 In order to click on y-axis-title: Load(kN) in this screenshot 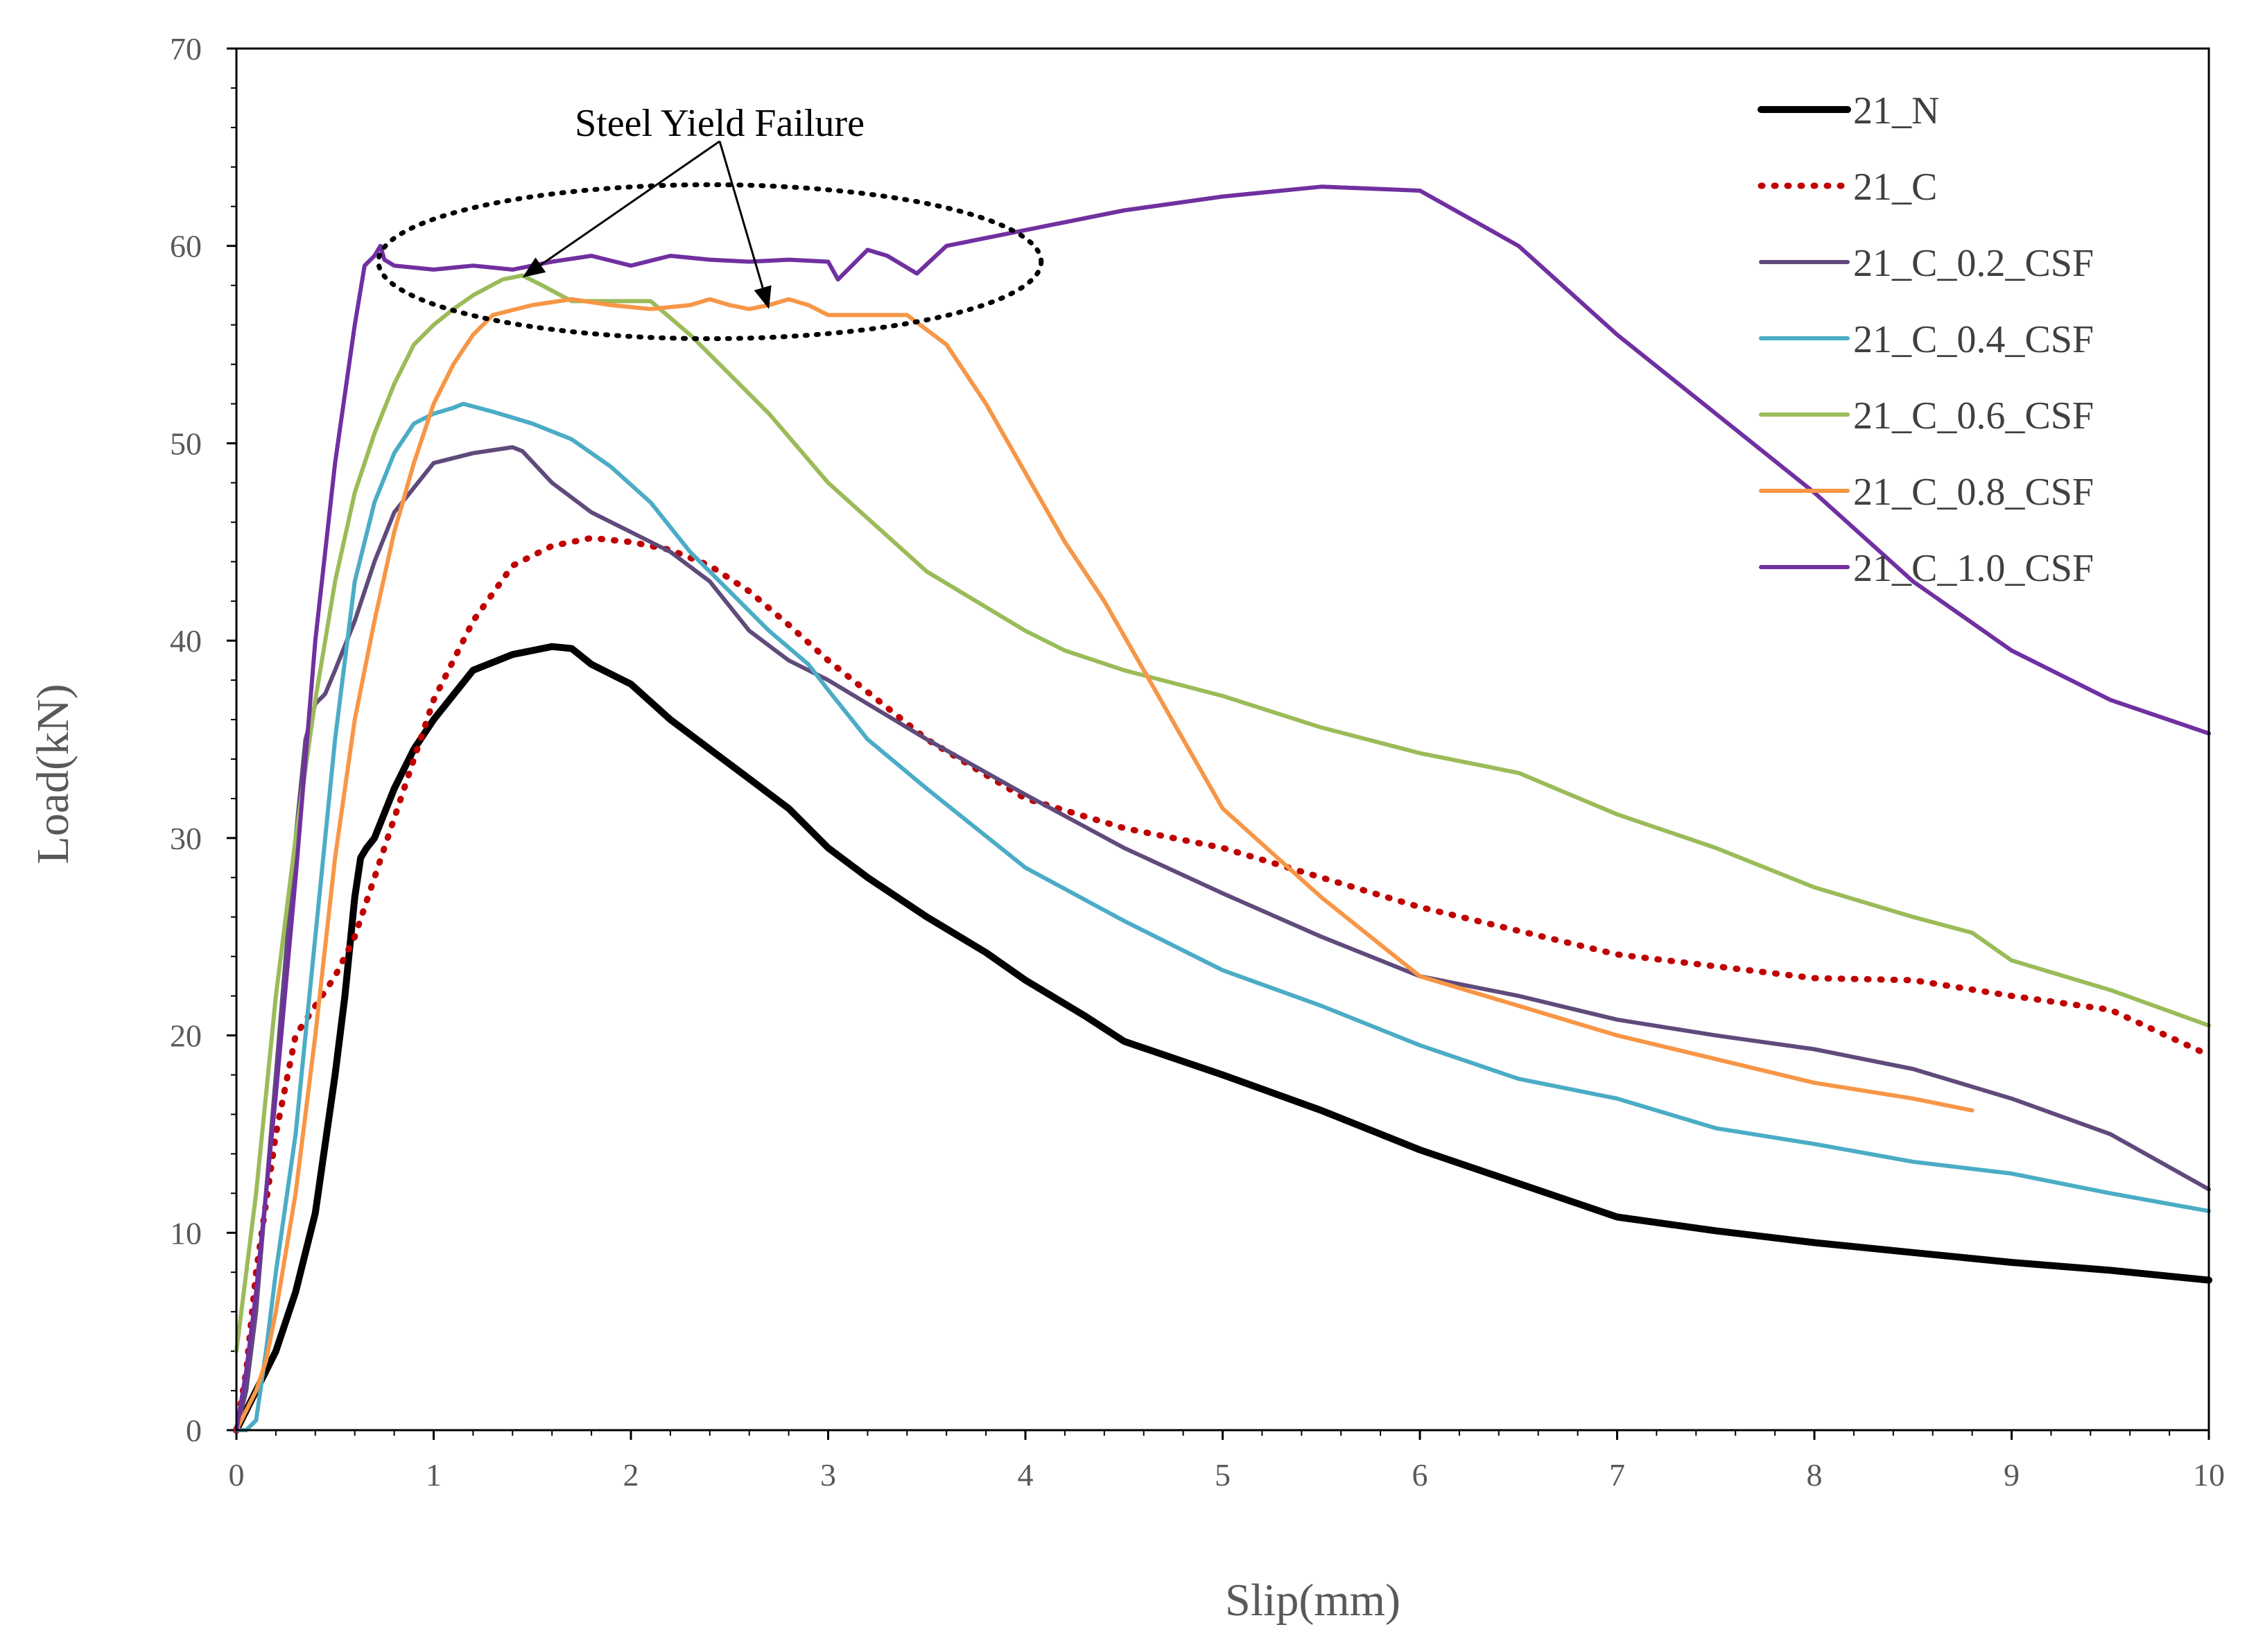, I will do `click(53, 774)`.